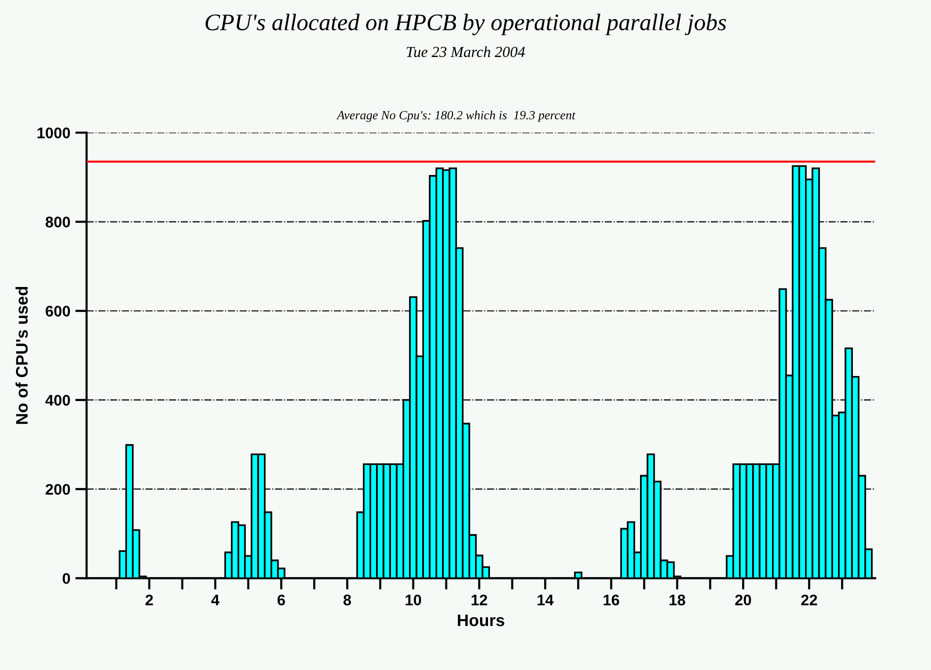  Describe the element at coordinates (149, 600) in the screenshot. I see `x-tick-label: 2` at that location.